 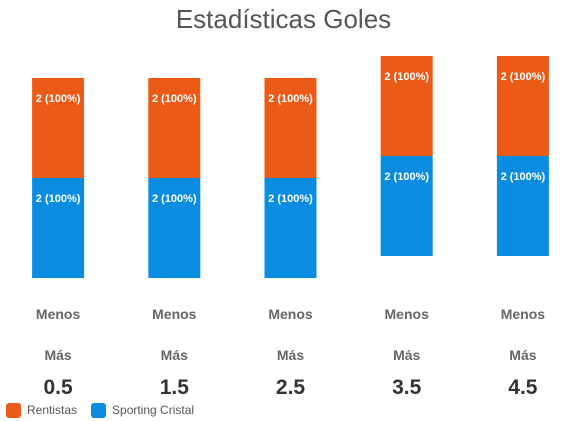 I want to click on bar-label-rentistas-4: 2 (100%), so click(x=523, y=77).